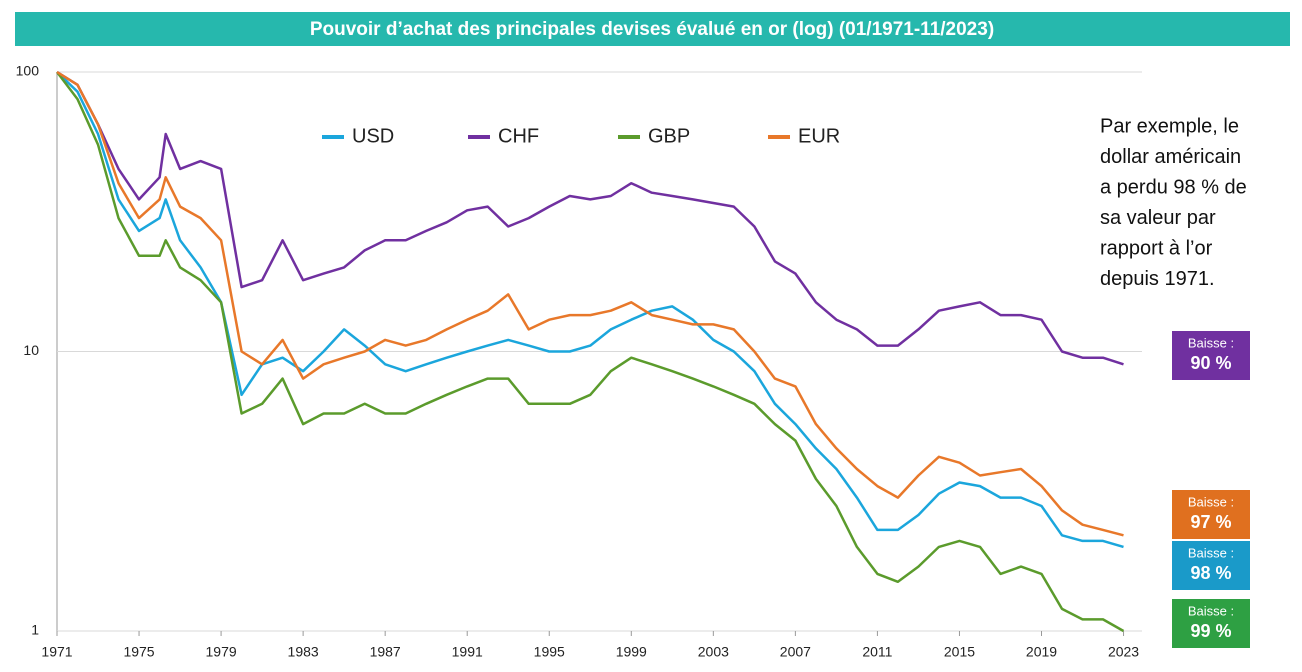 This screenshot has width=1302, height=672. What do you see at coordinates (1156, 248) in the screenshot?
I see `annotation: rapport à l’or` at bounding box center [1156, 248].